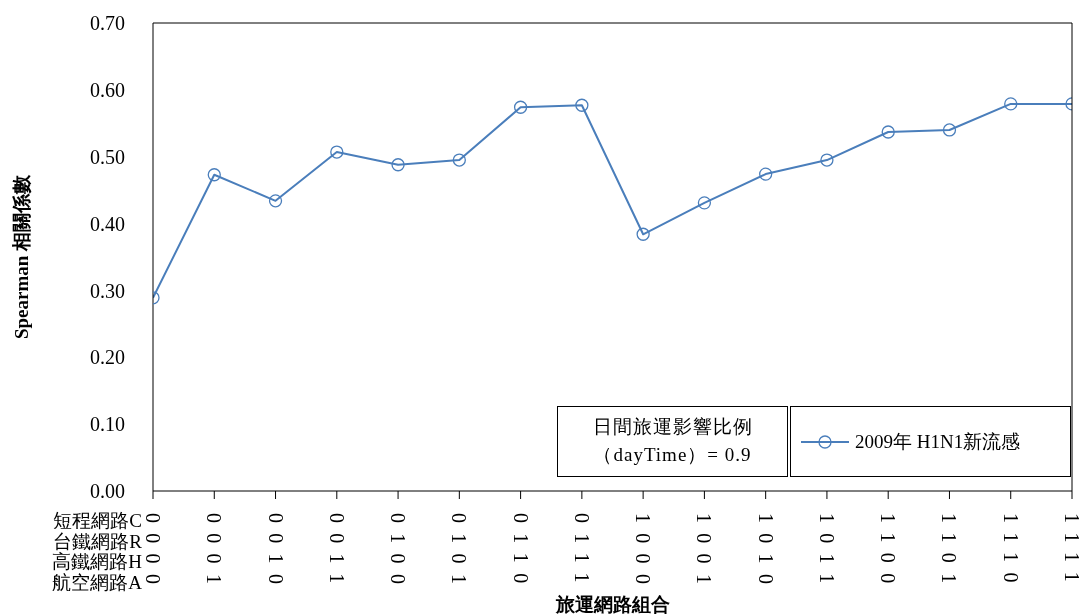 The width and height of the screenshot is (1084, 614). What do you see at coordinates (1010, 553) in the screenshot?
I see `x-tick-label: 1110` at bounding box center [1010, 553].